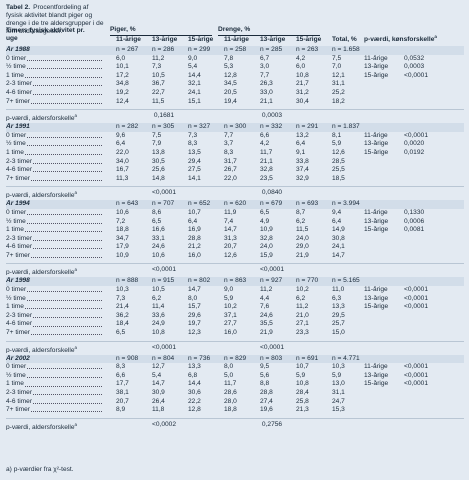  Describe the element at coordinates (122, 101) in the screenshot. I see `cell: 12,4` at that location.